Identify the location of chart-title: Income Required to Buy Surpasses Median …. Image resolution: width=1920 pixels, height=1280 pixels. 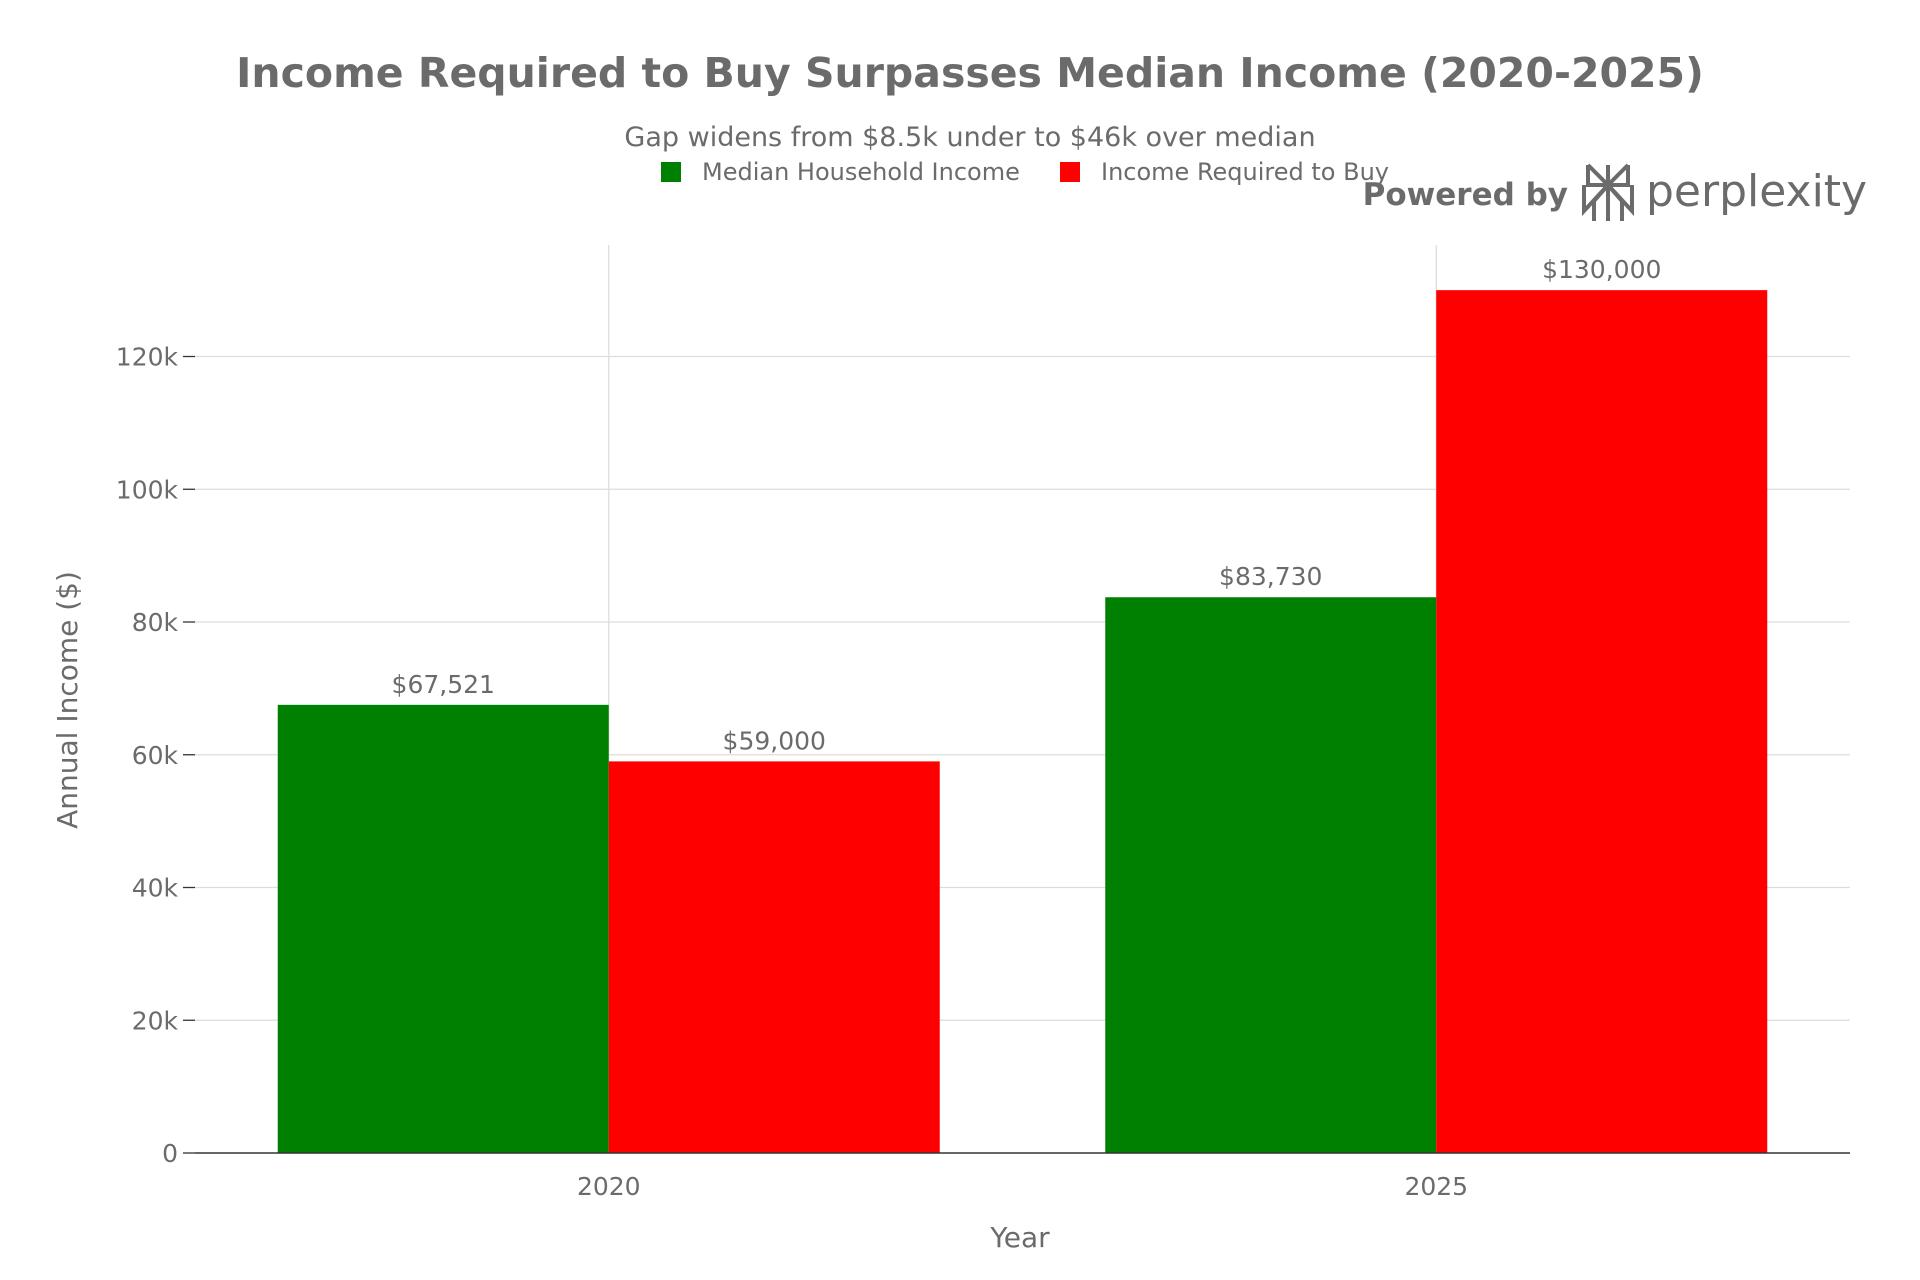
(970, 73).